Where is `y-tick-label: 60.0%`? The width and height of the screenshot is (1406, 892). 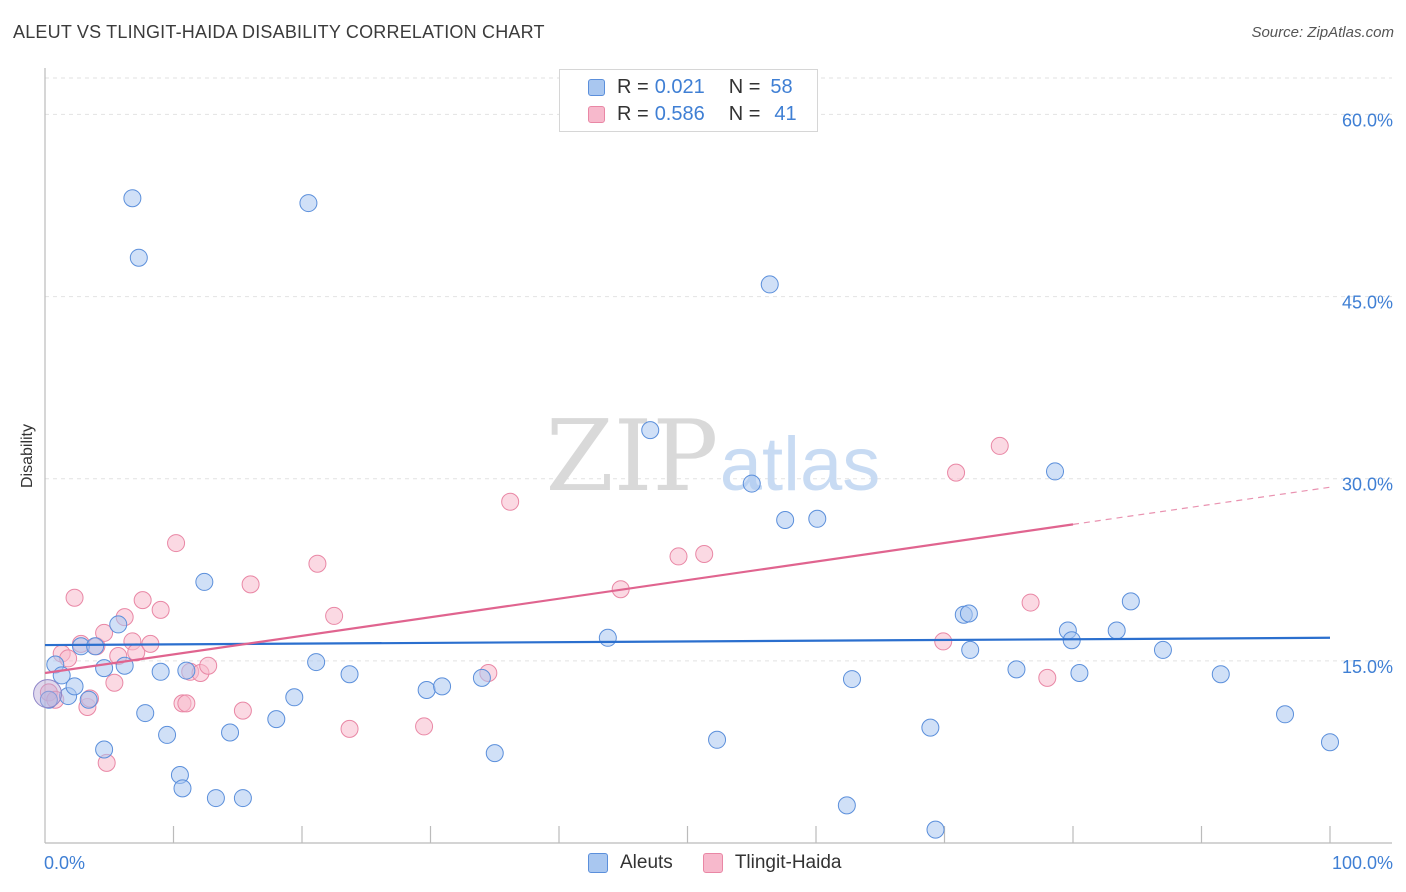 y-tick-label: 60.0% is located at coordinates (1367, 120).